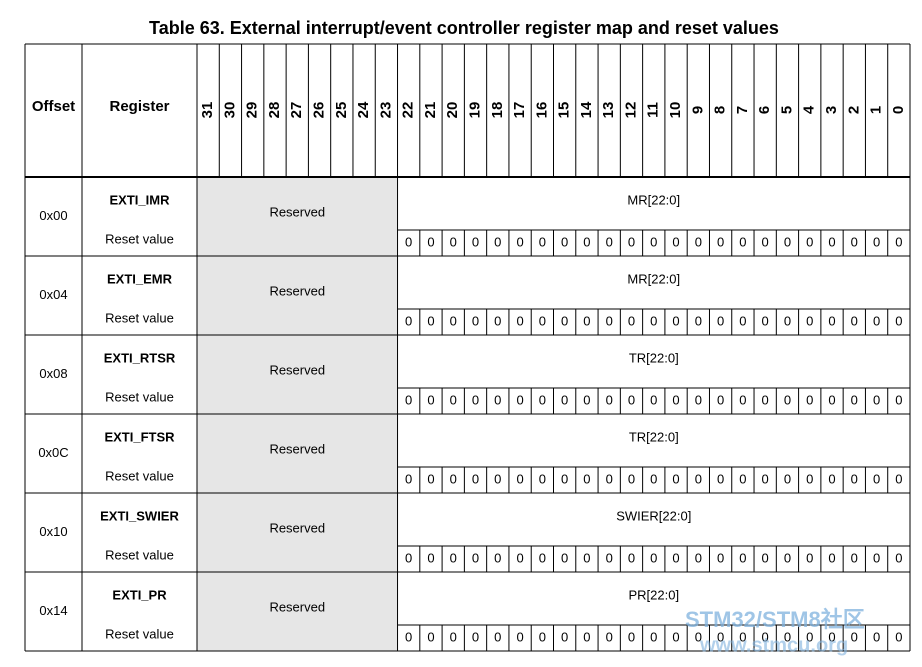 The image size is (922, 667). I want to click on header-bit: 4, so click(809, 109).